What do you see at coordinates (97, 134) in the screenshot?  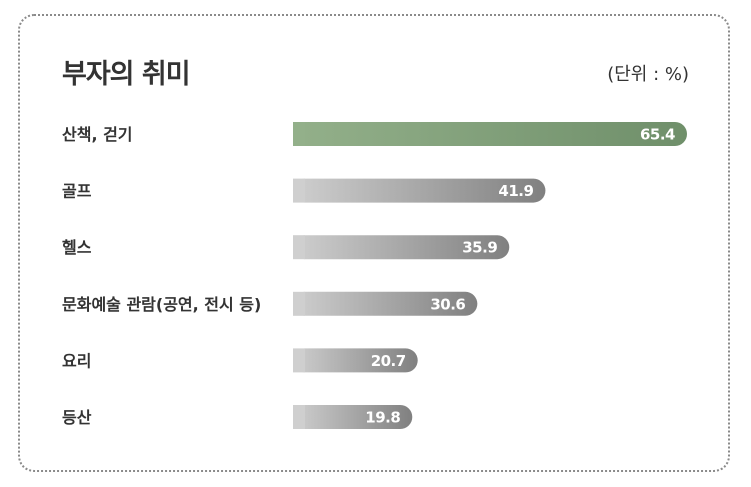 I see `category-label: 산책, 걷기` at bounding box center [97, 134].